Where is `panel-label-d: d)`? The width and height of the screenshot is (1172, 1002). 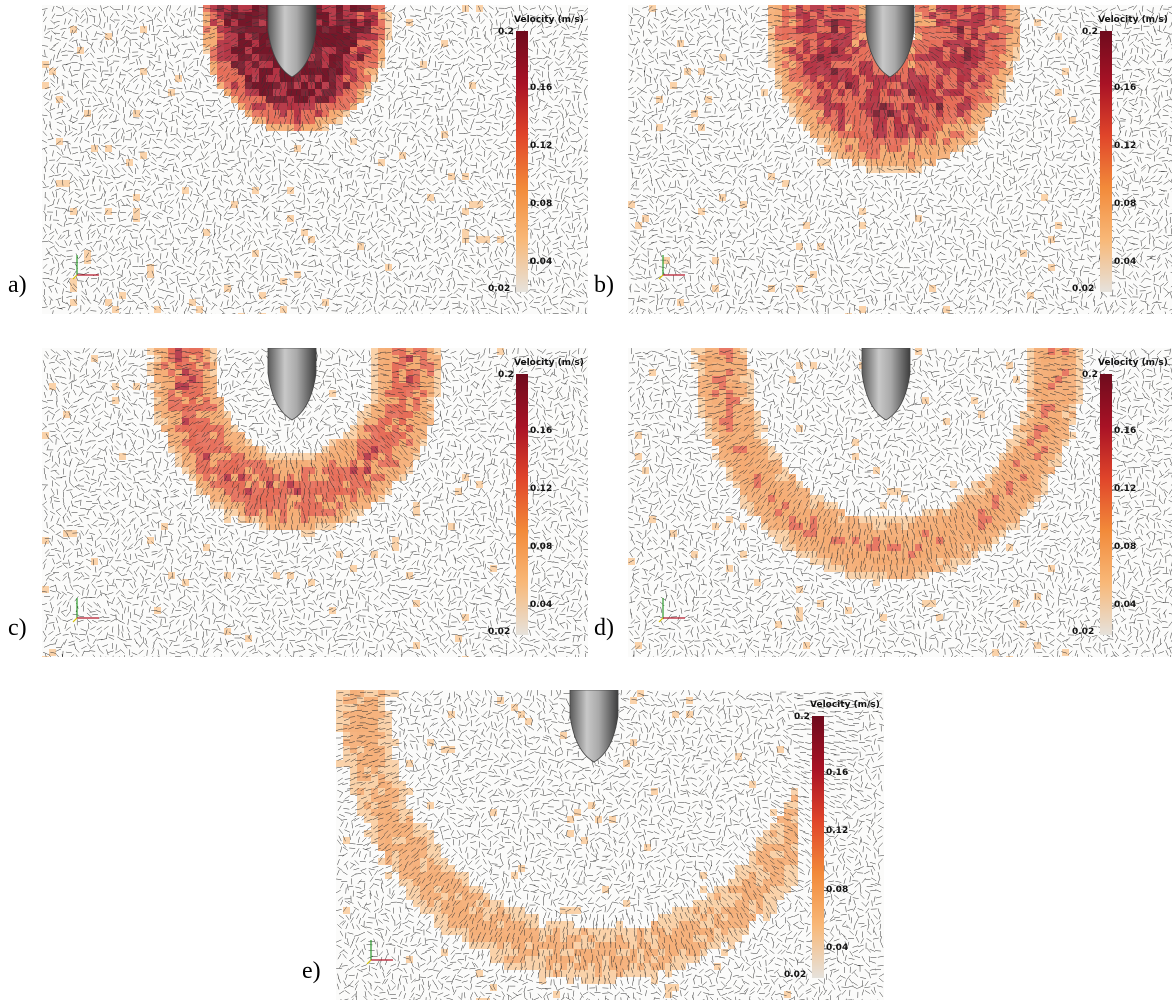
panel-label-d: d) is located at coordinates (604, 628).